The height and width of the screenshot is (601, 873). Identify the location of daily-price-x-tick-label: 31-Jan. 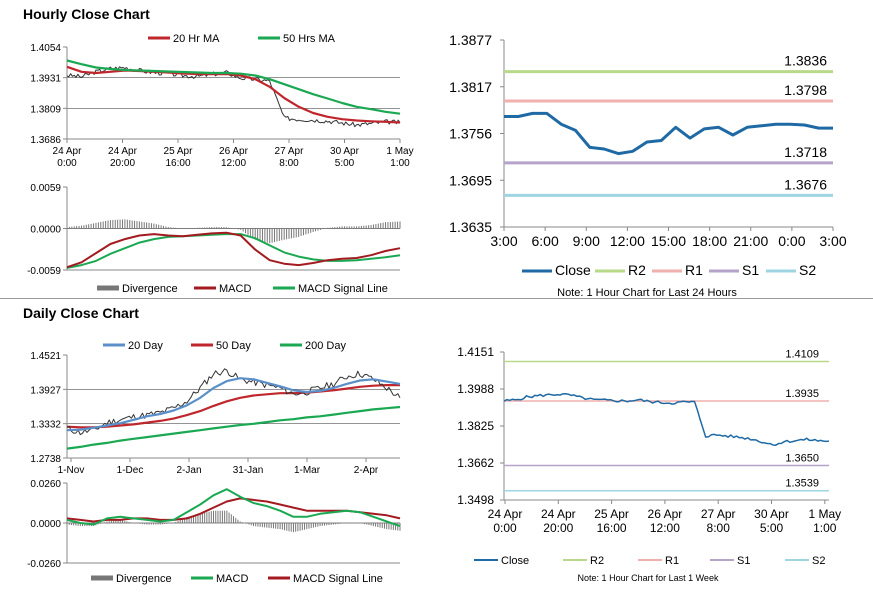
(248, 470).